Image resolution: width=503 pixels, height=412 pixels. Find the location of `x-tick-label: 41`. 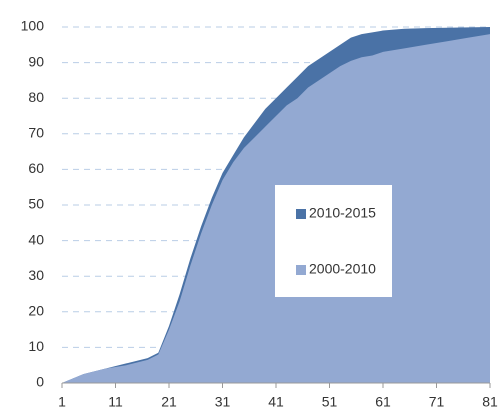

x-tick-label: 41 is located at coordinates (276, 402).